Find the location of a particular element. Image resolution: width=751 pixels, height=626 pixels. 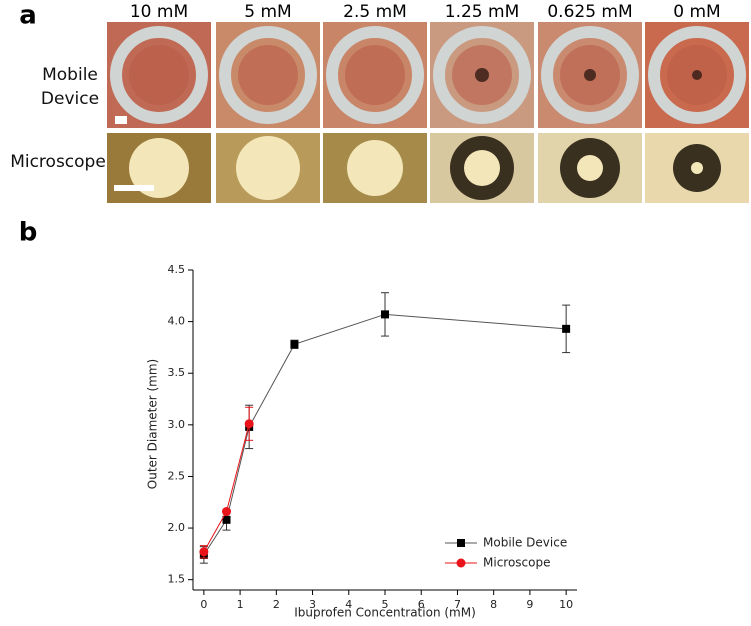

y-tick-label: 4.5 is located at coordinates (177, 269).